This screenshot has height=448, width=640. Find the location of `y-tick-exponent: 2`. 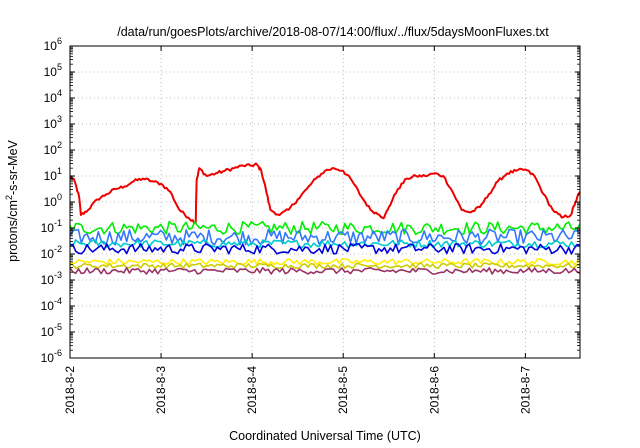

y-tick-exponent: 2 is located at coordinates (59, 145).